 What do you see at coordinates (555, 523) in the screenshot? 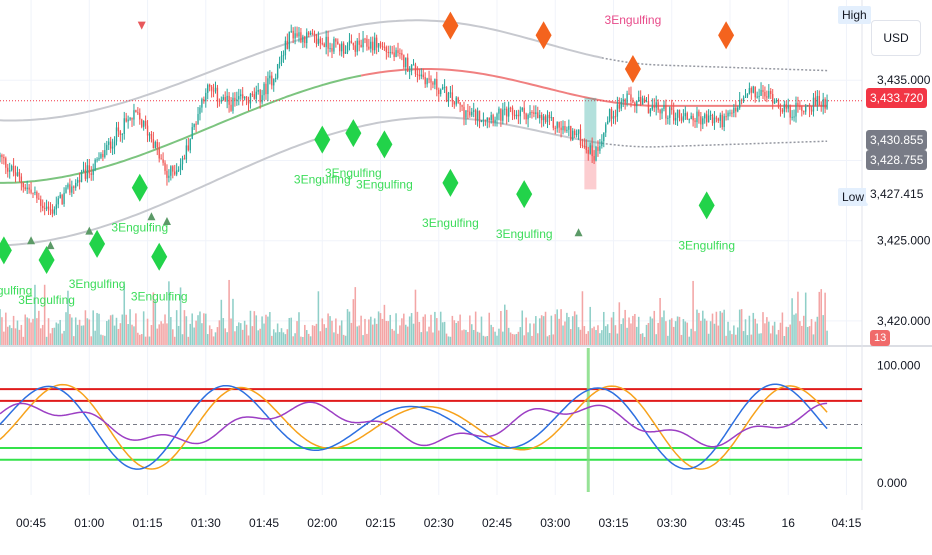
I see `x-tick-label: 03:00` at bounding box center [555, 523].